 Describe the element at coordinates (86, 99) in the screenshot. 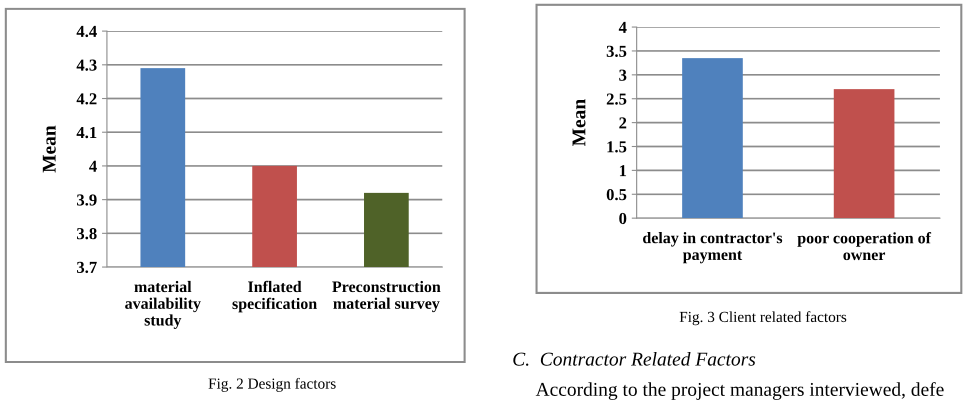

I see `y-tick-label: 4.2` at that location.